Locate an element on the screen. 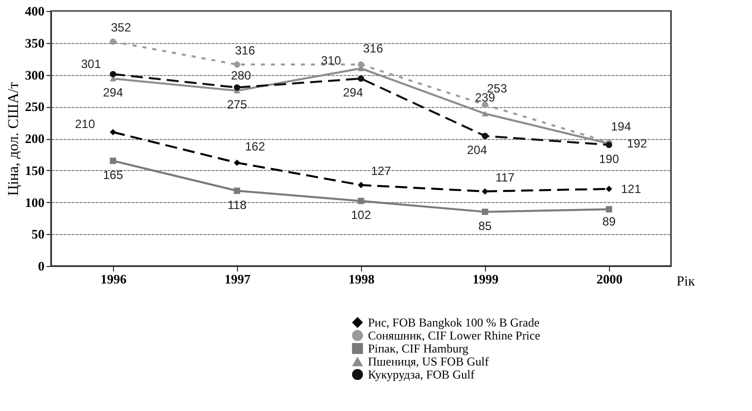 The width and height of the screenshot is (752, 411). y-tick-label: 250 is located at coordinates (34, 106).